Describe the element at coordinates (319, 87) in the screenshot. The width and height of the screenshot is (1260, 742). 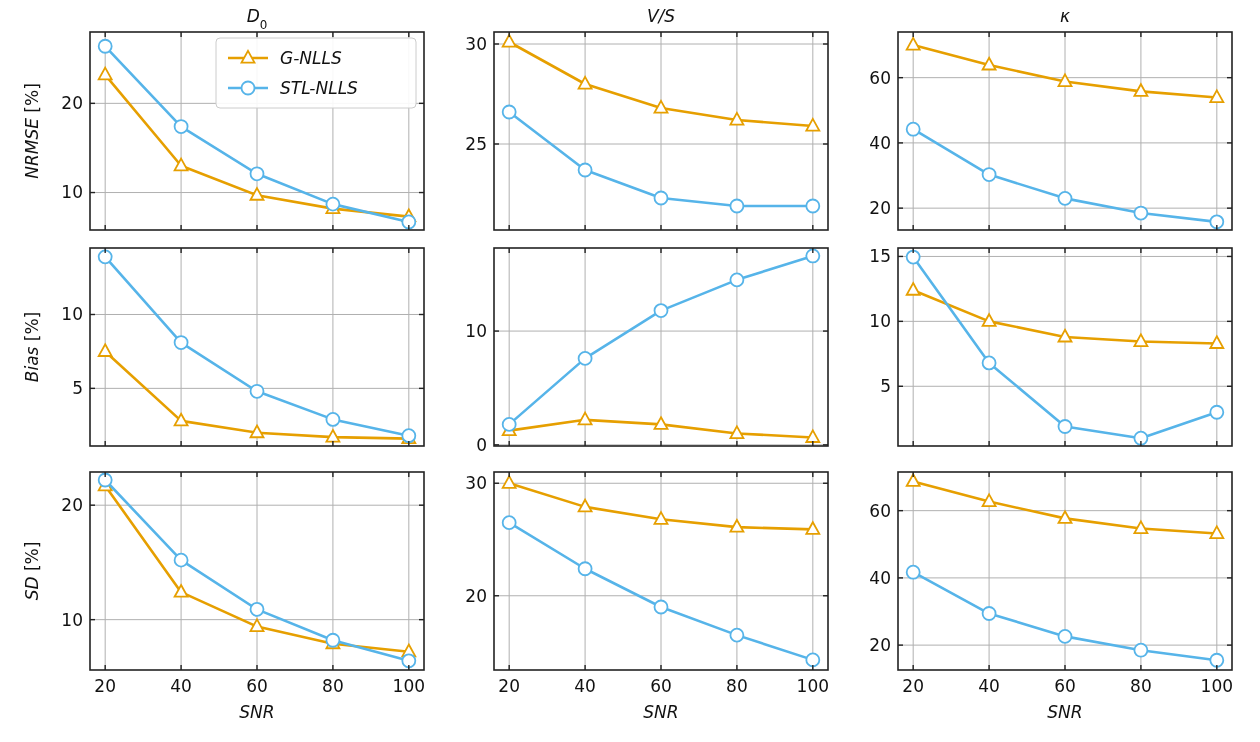
I see `legend-label: STL-NLLS` at that location.